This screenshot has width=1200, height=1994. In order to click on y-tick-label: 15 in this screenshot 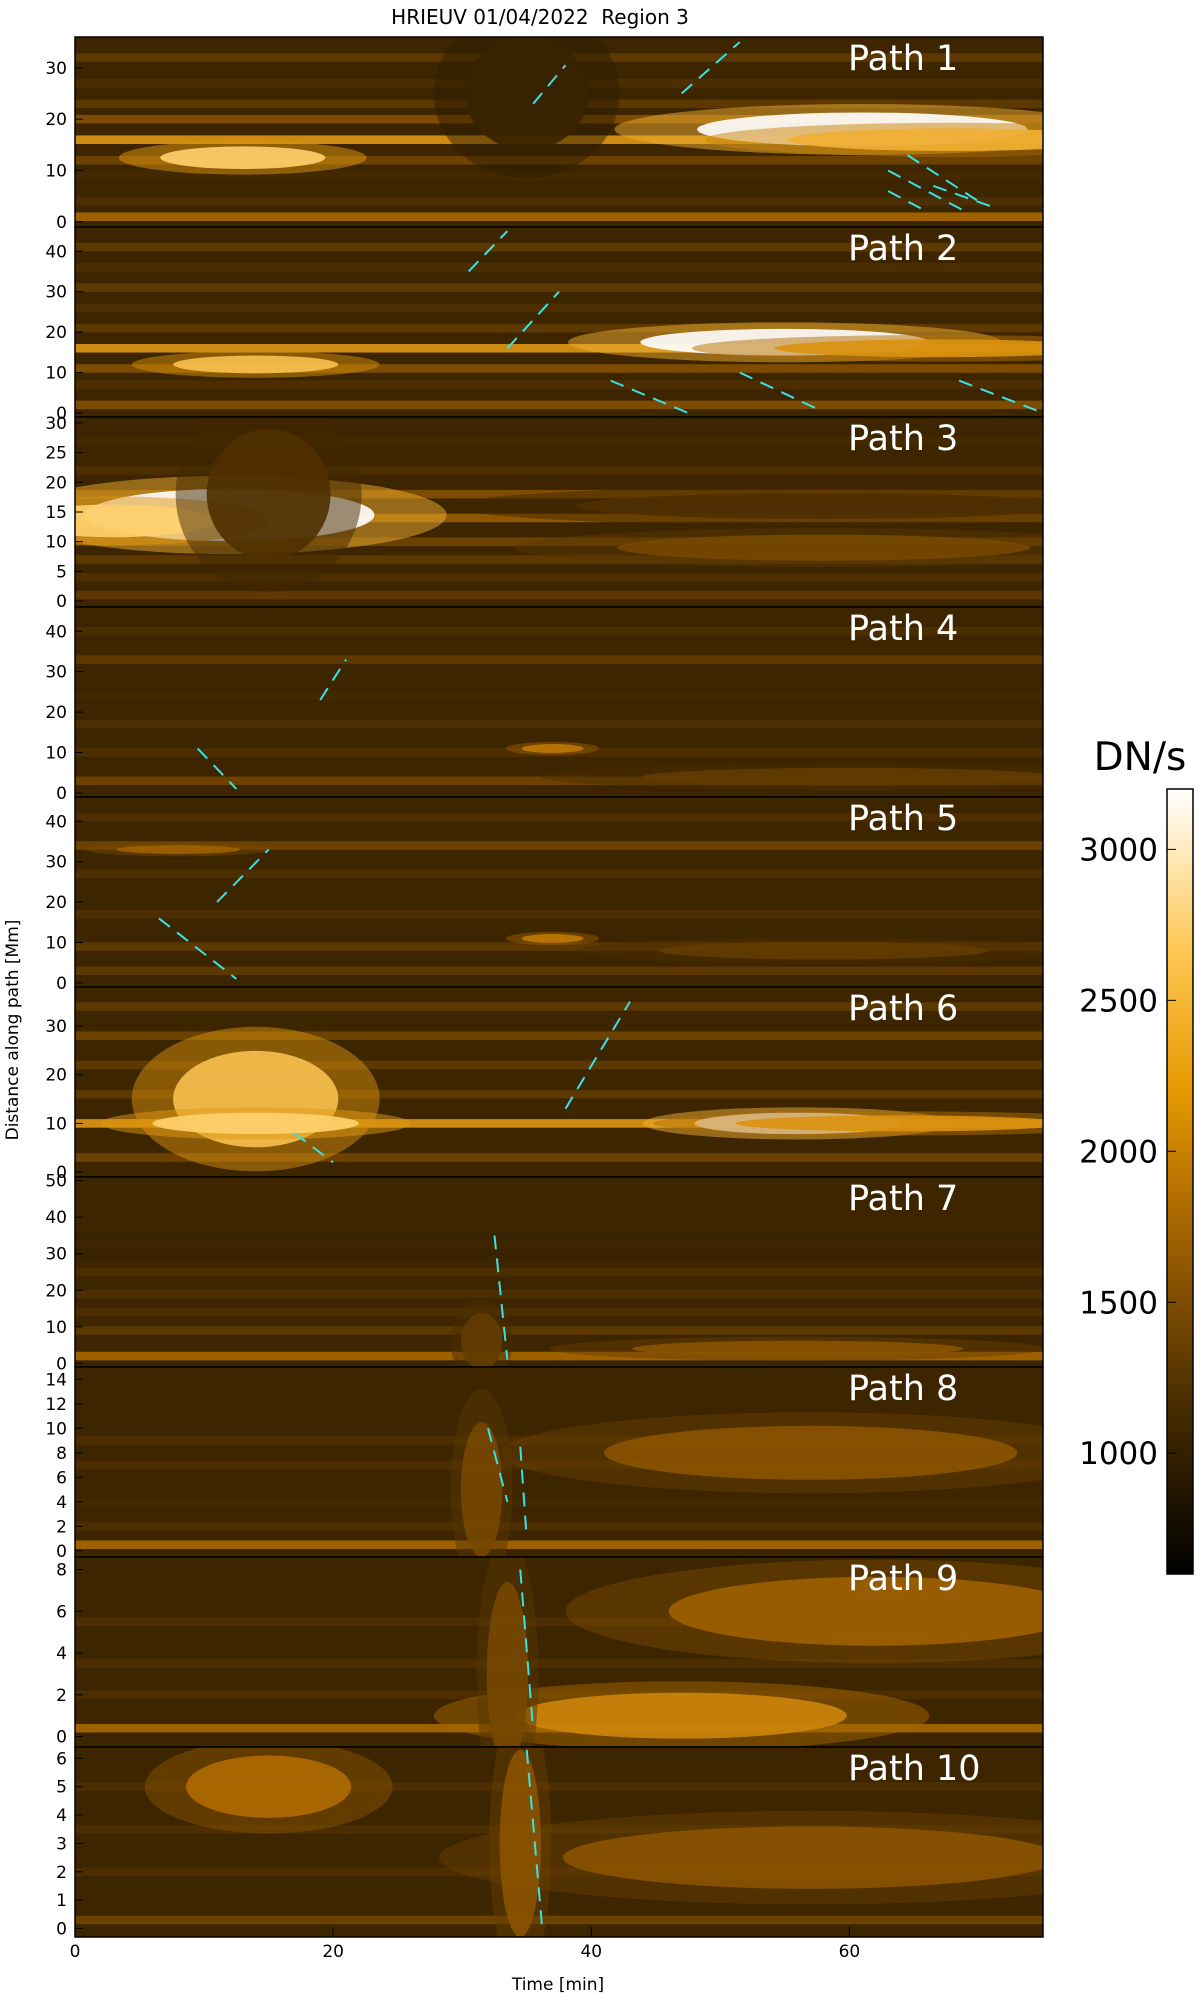, I will do `click(56, 513)`.